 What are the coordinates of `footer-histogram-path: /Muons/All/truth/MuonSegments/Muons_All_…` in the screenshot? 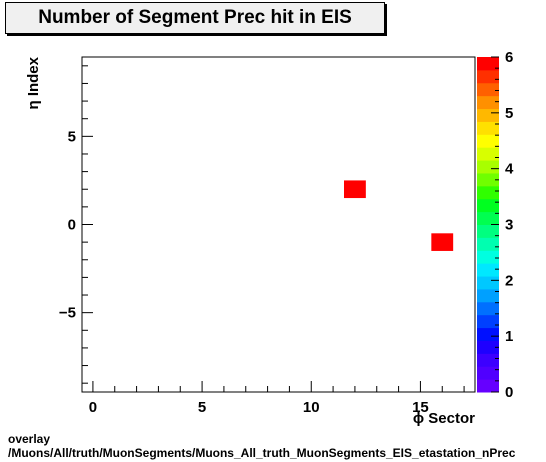 It's located at (262, 453).